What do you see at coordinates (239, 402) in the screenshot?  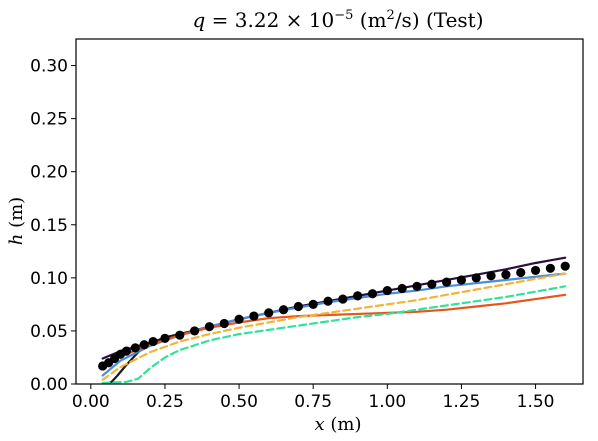 I see `x-tick-label: 0.50` at bounding box center [239, 402].